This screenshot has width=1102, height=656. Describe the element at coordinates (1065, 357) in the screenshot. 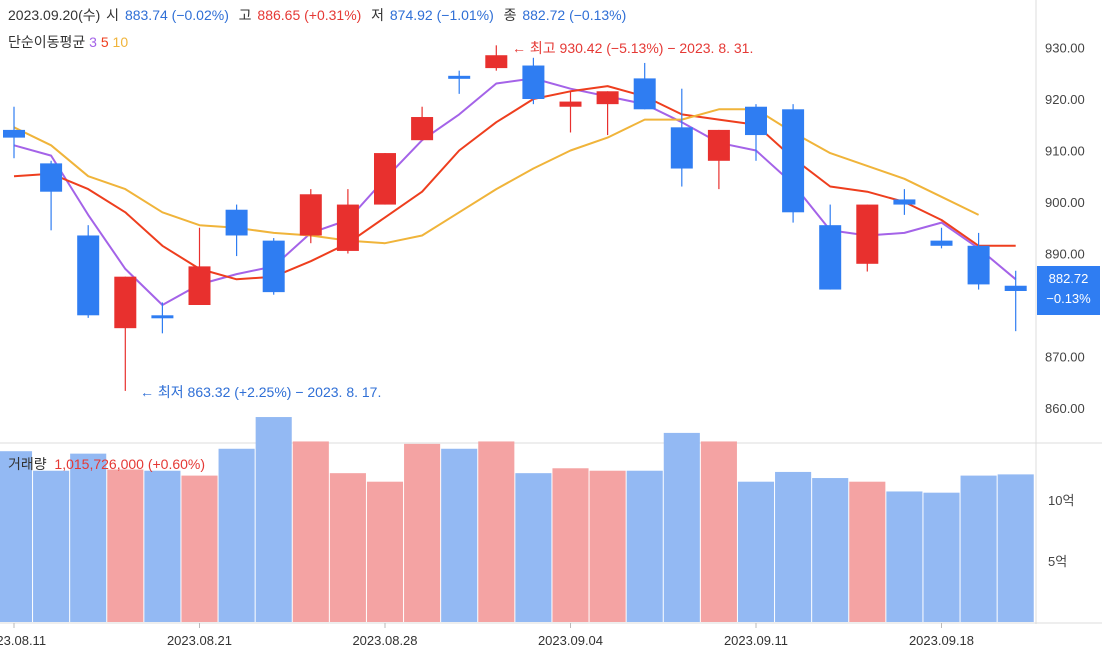

I see `y-tick-label: 870.00` at that location.